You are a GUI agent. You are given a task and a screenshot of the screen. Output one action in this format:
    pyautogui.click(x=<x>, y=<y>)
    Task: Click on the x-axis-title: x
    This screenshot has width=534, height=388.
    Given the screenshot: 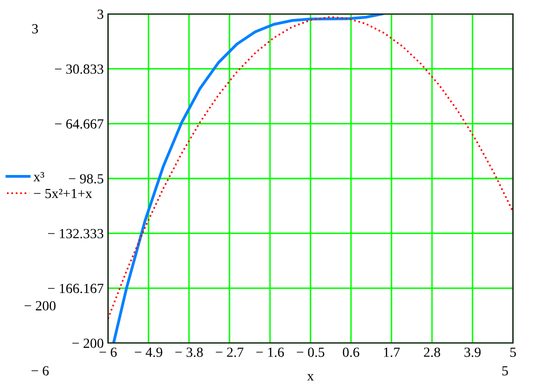 What is the action you would take?
    pyautogui.click(x=310, y=377)
    